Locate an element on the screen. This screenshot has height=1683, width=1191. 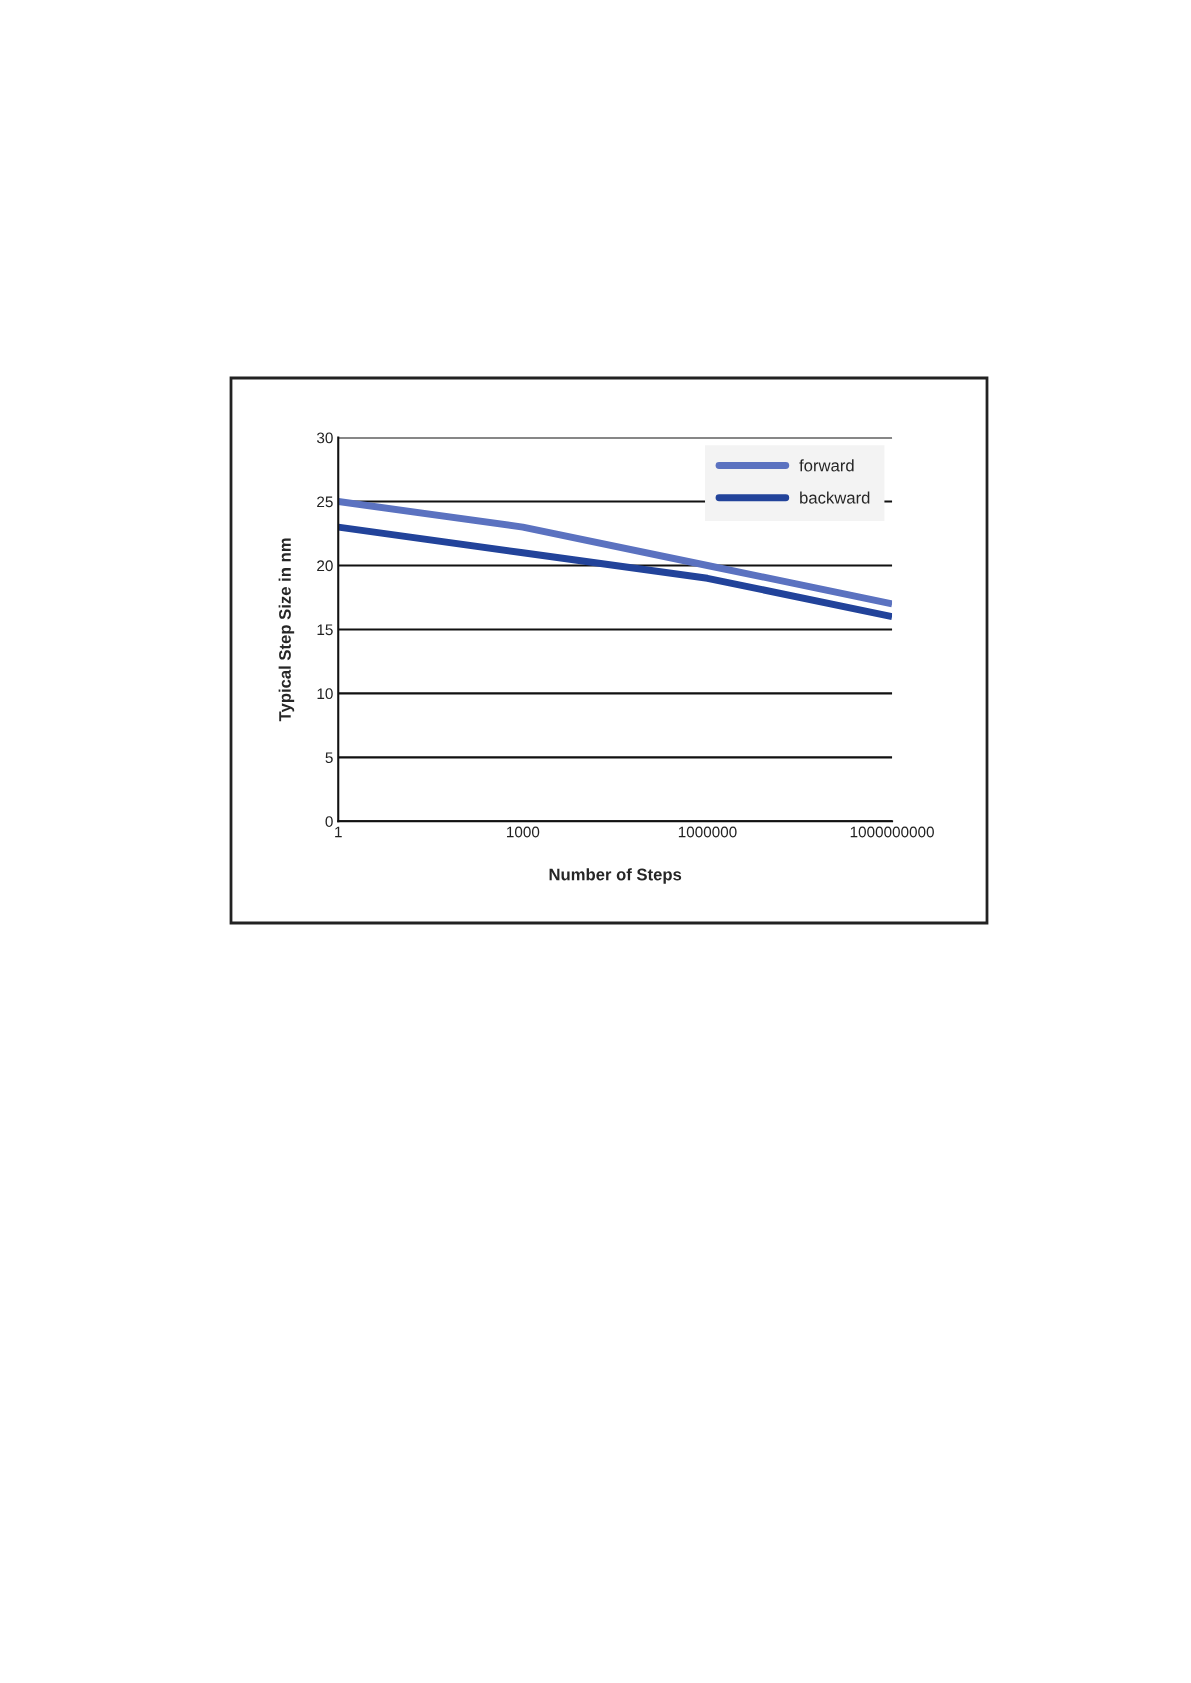
y-tick-label: 0 is located at coordinates (329, 821).